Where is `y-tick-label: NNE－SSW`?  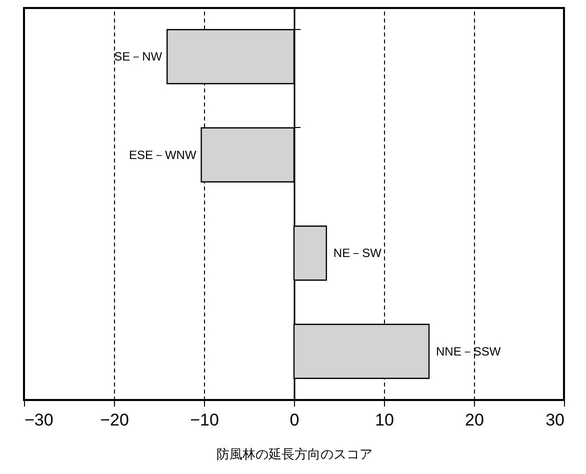 y-tick-label: NNE－SSW is located at coordinates (469, 351).